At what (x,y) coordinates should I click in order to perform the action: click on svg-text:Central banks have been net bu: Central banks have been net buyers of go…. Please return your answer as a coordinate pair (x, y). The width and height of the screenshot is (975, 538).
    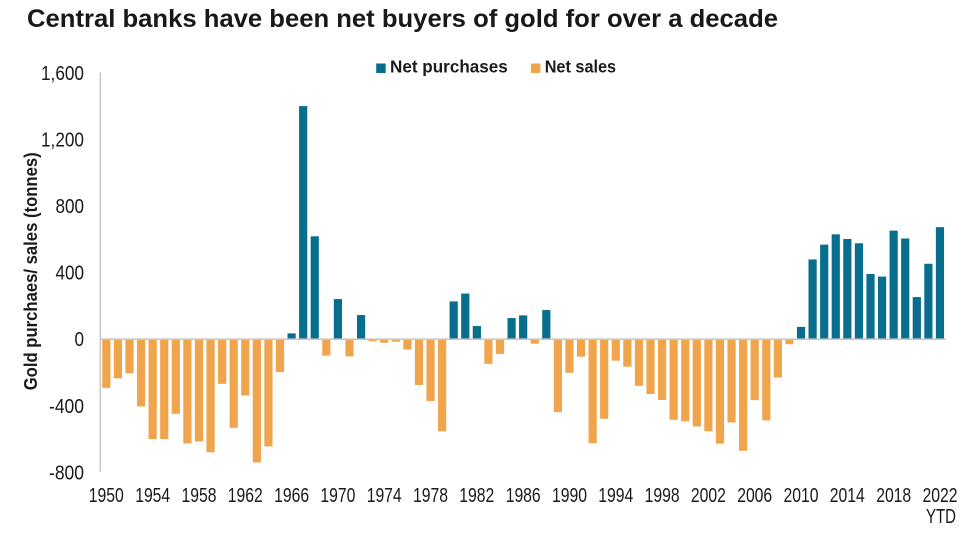
    Looking at the image, I should click on (402, 19).